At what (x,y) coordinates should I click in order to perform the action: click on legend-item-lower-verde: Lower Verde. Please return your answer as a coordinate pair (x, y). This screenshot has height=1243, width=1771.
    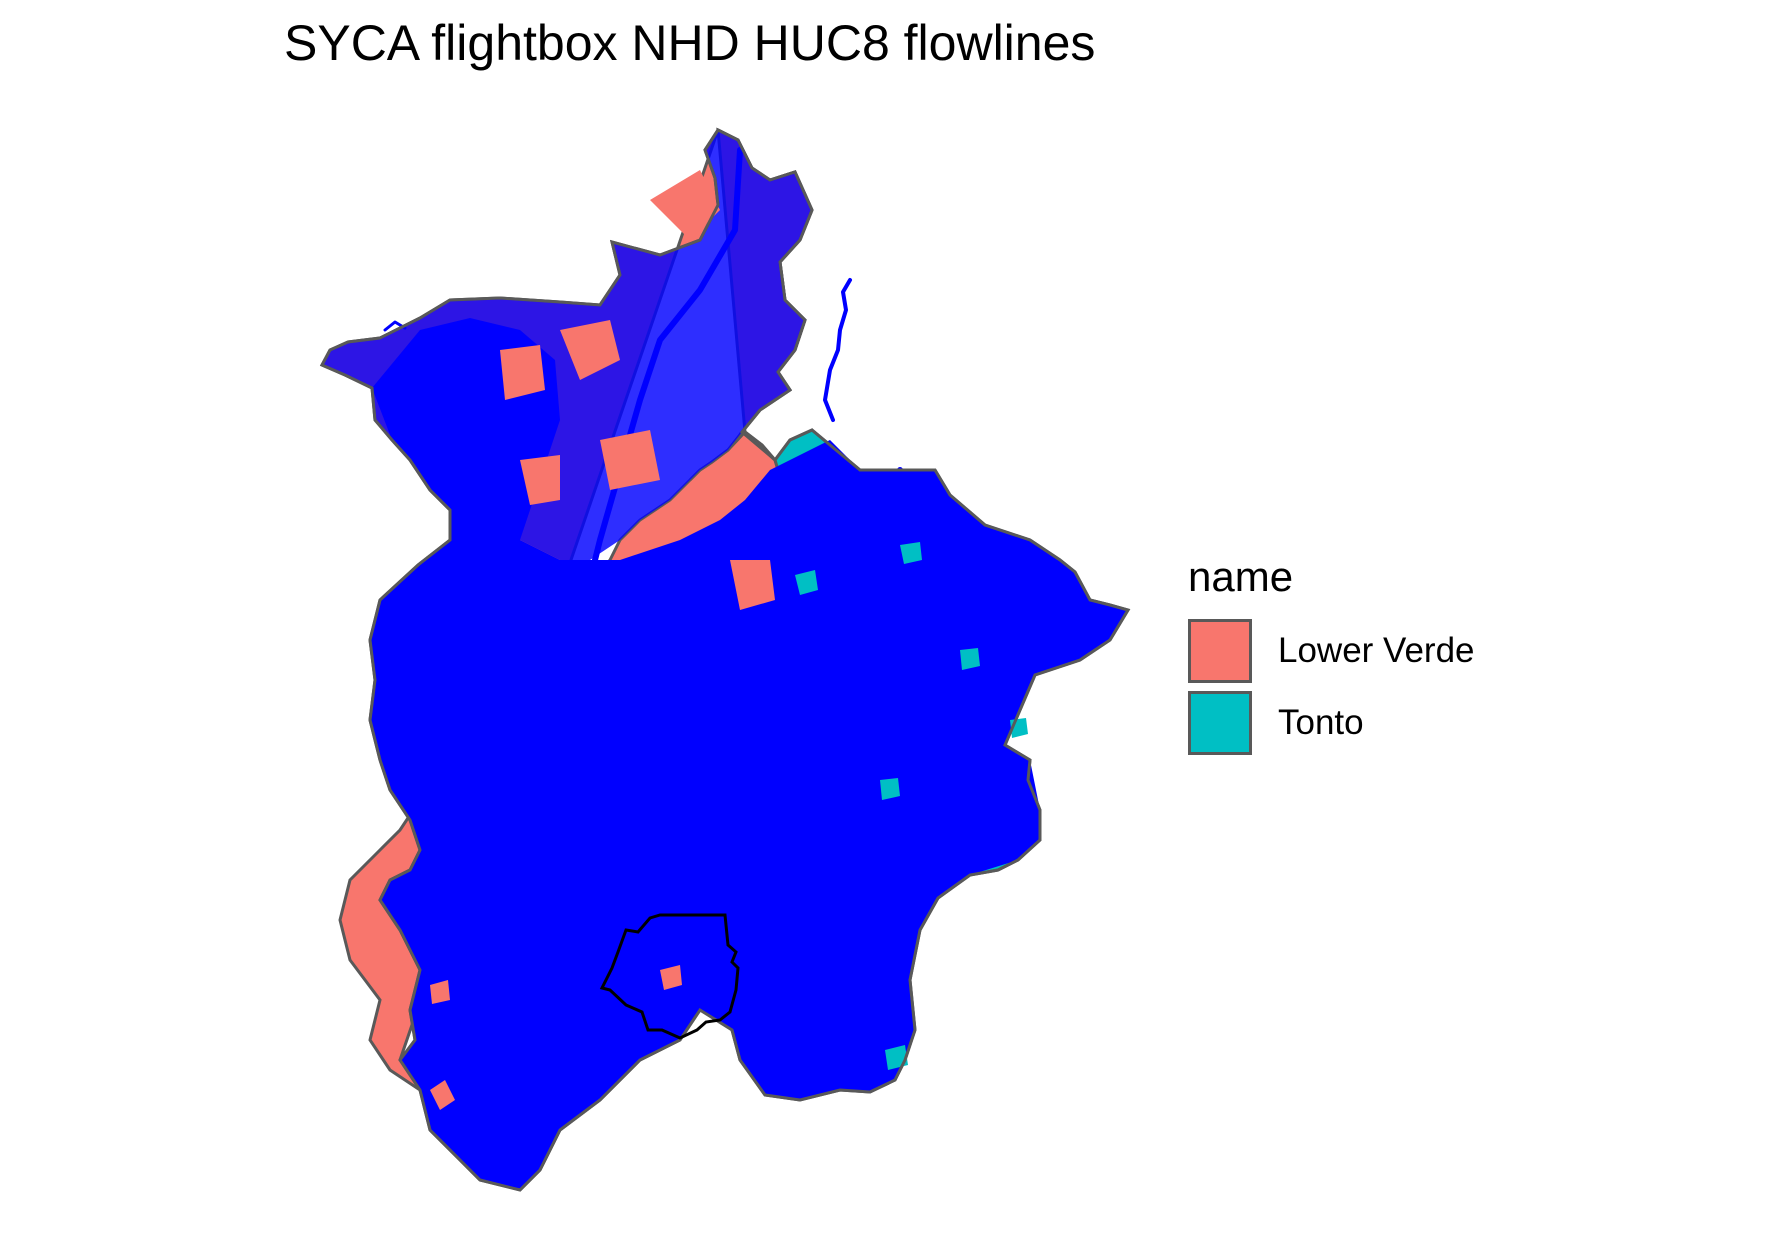
    Looking at the image, I should click on (1331, 651).